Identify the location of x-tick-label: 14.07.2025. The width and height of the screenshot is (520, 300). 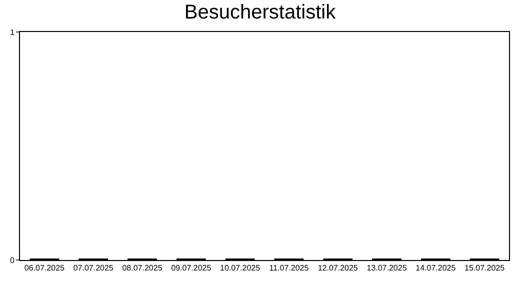
(436, 268).